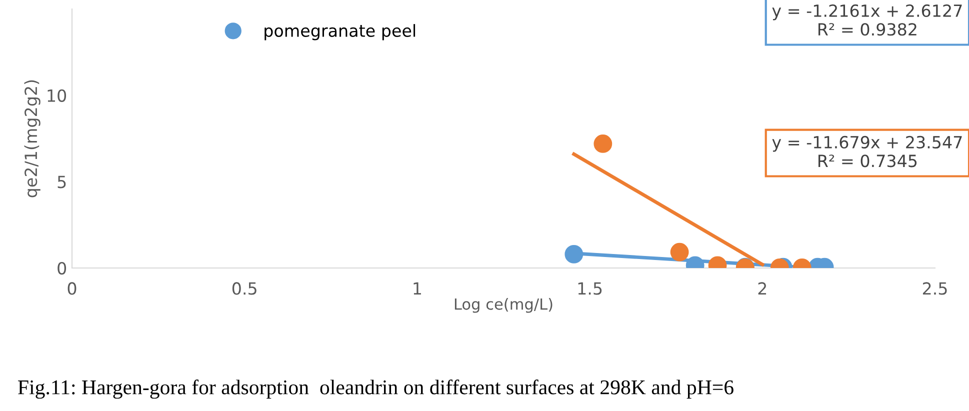 This screenshot has height=411, width=969. What do you see at coordinates (72, 288) in the screenshot?
I see `x-tick-label: 0` at bounding box center [72, 288].